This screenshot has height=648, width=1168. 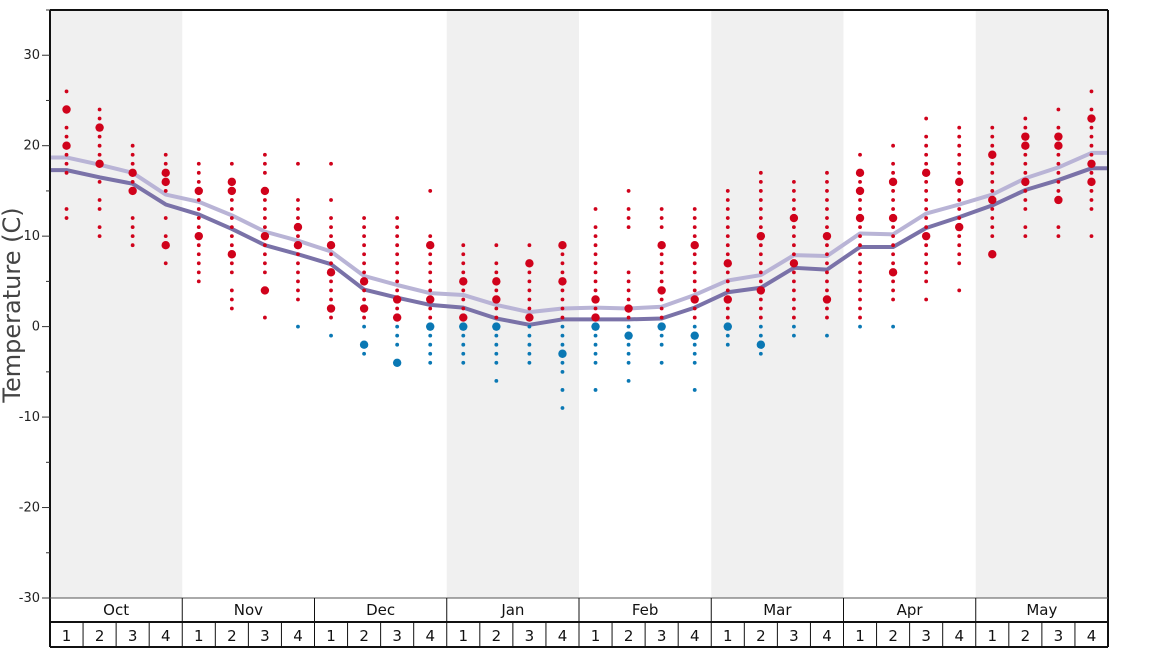 What do you see at coordinates (926, 636) in the screenshot?
I see `week-label: 3` at bounding box center [926, 636].